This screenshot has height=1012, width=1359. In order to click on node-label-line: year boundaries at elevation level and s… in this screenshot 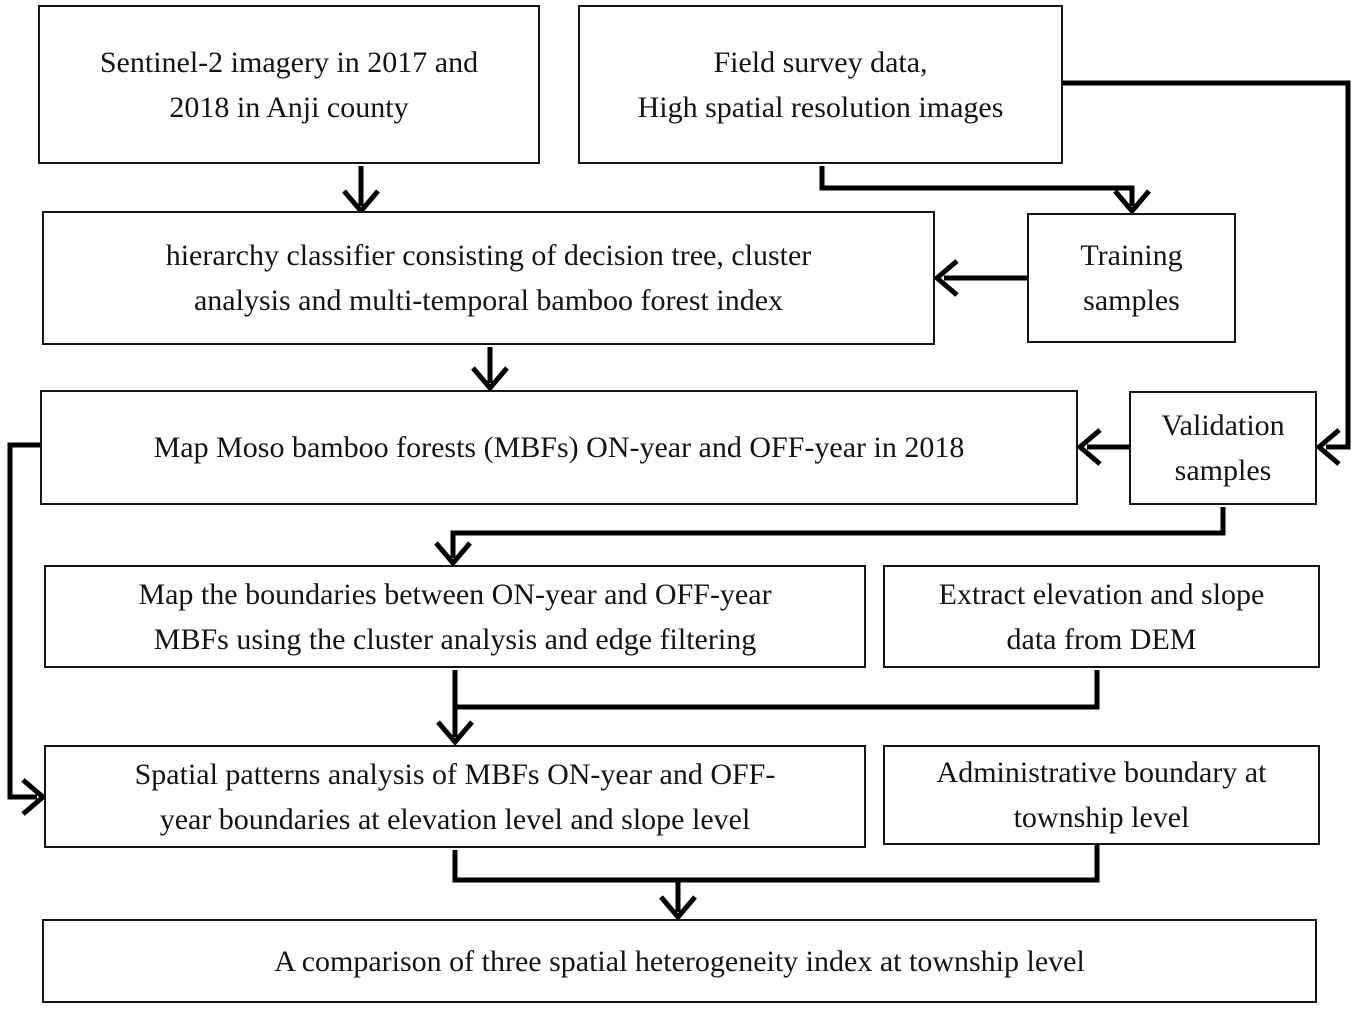, I will do `click(455, 819)`.